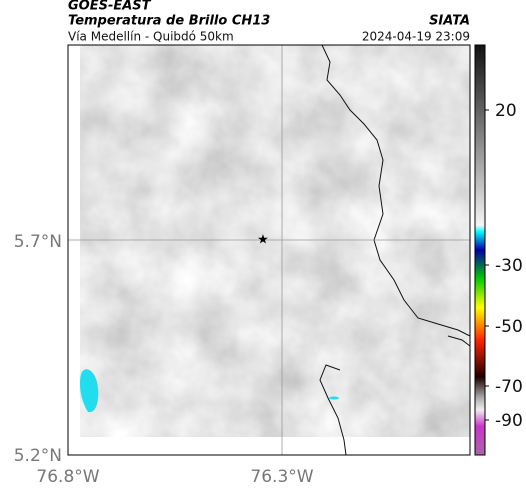 This screenshot has width=526, height=495. What do you see at coordinates (263, 240) in the screenshot?
I see `star-marker: ★` at bounding box center [263, 240].